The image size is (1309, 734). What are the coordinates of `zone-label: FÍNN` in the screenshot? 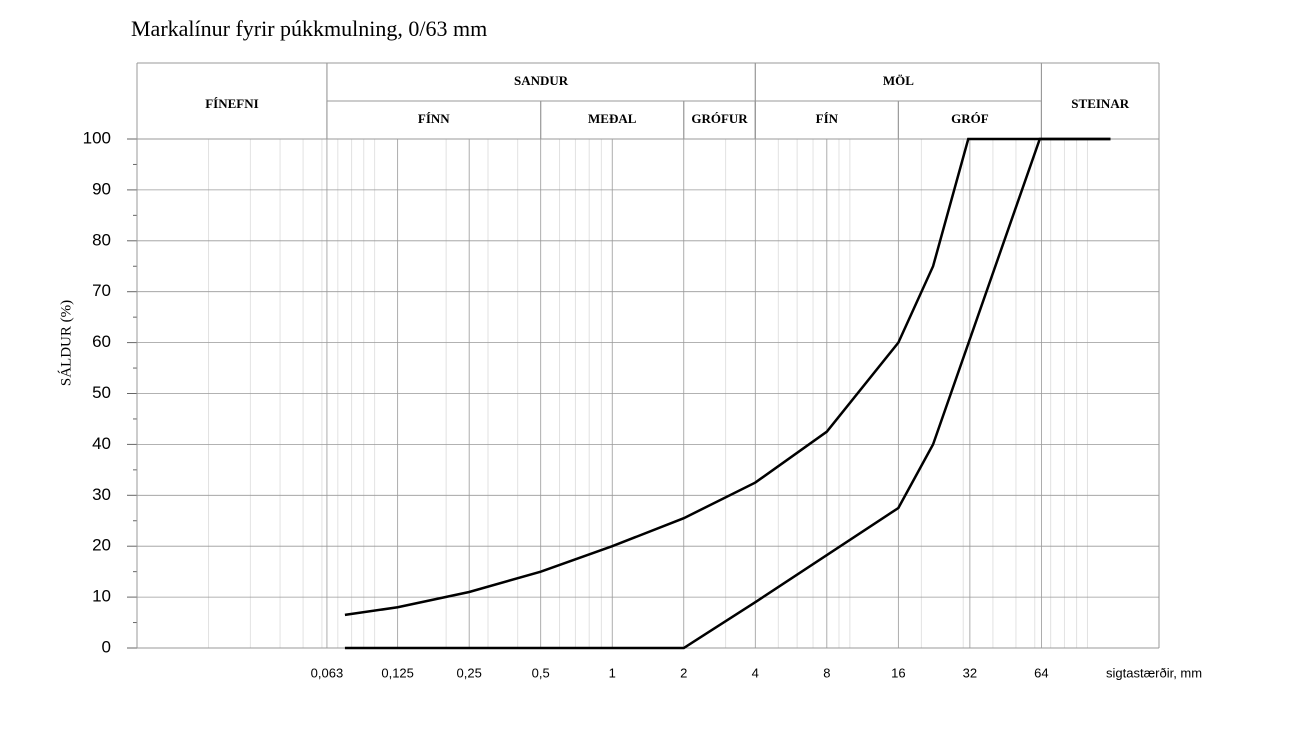 It's located at (434, 118).